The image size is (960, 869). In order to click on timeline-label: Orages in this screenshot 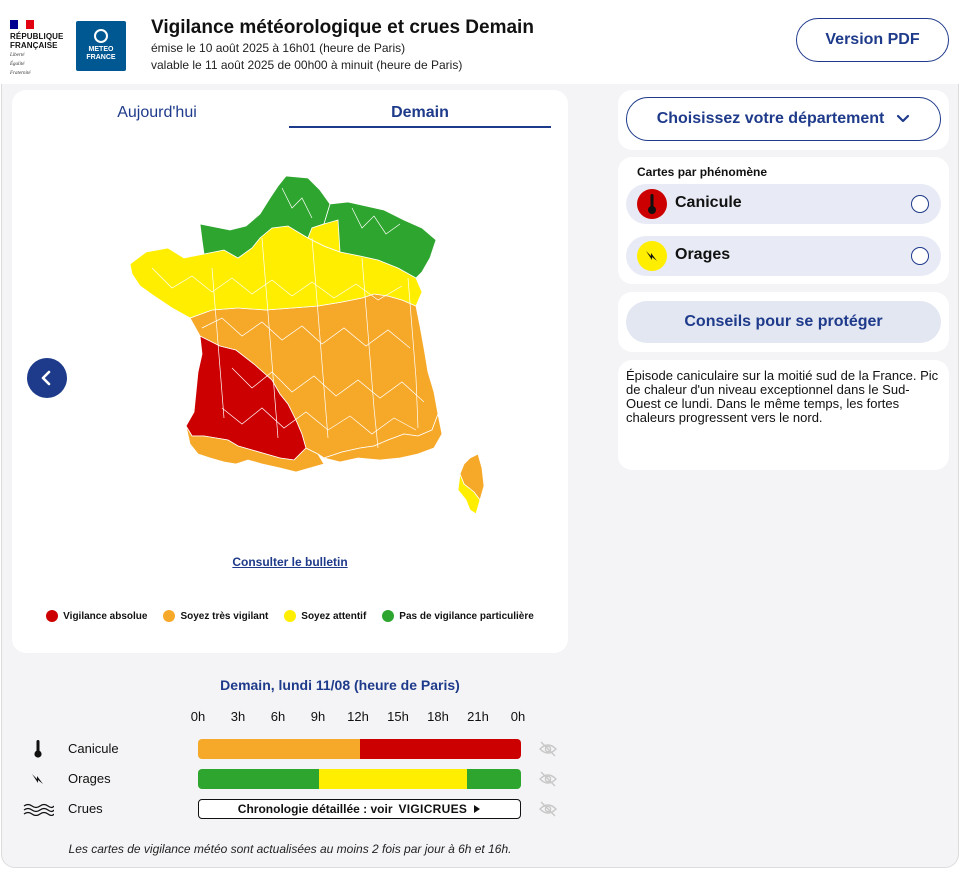, I will do `click(89, 778)`.